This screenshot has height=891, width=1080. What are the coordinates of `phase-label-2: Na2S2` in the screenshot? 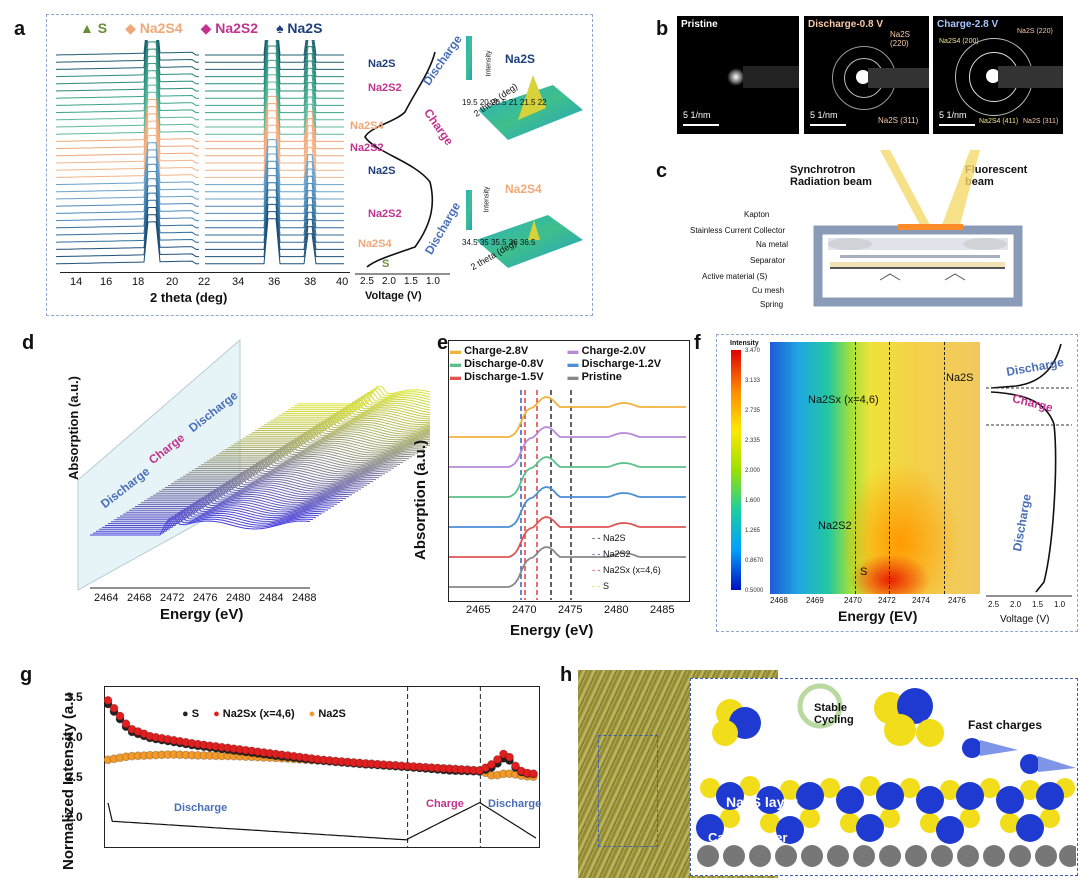 It's located at (385, 88).